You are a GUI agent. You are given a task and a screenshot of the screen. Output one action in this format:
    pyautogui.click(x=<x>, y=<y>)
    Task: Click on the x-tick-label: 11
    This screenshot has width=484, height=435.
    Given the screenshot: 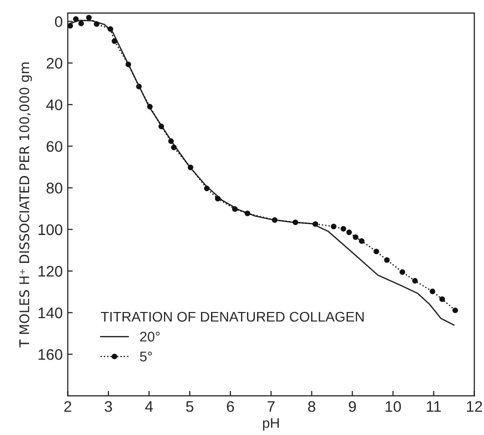 What is the action you would take?
    pyautogui.click(x=433, y=406)
    